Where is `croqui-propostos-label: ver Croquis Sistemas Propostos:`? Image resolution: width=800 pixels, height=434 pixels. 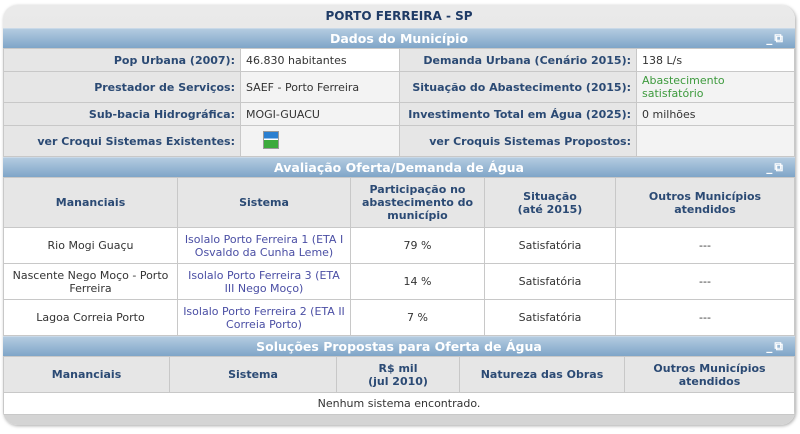 croqui-propostos-label: ver Croquis Sistemas Propostos: is located at coordinates (518, 141).